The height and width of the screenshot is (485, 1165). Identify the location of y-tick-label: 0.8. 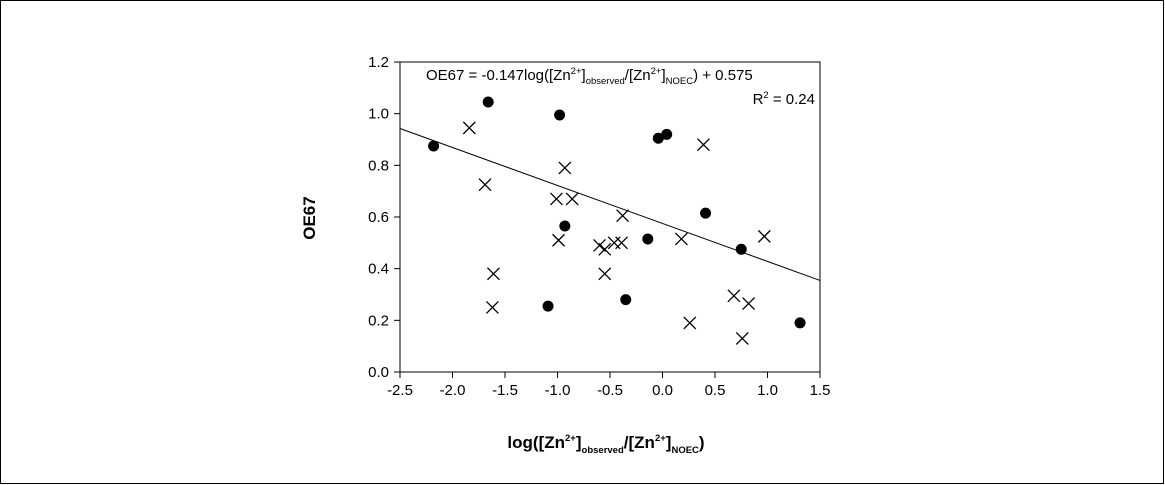
(378, 165).